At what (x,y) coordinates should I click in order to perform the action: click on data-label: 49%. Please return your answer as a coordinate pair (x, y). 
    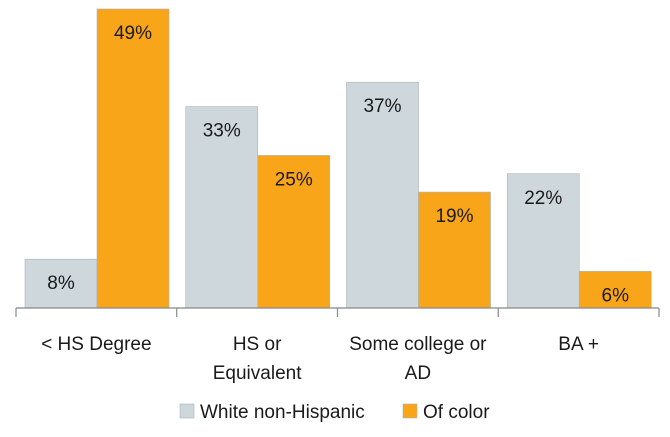
    Looking at the image, I should click on (133, 33).